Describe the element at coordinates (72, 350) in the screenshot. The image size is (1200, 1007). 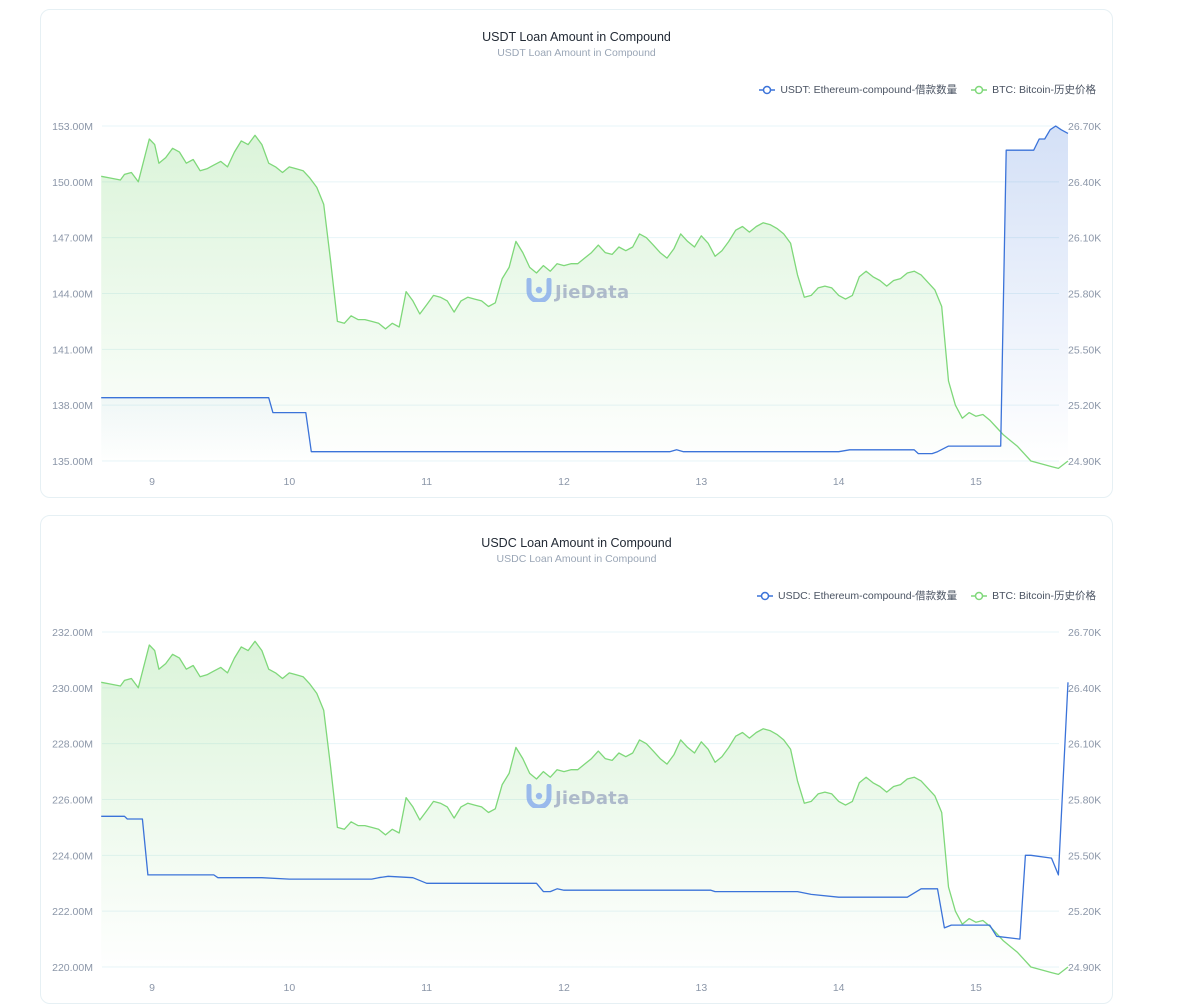
I see `y-axis-left-tick: 141.00M` at that location.